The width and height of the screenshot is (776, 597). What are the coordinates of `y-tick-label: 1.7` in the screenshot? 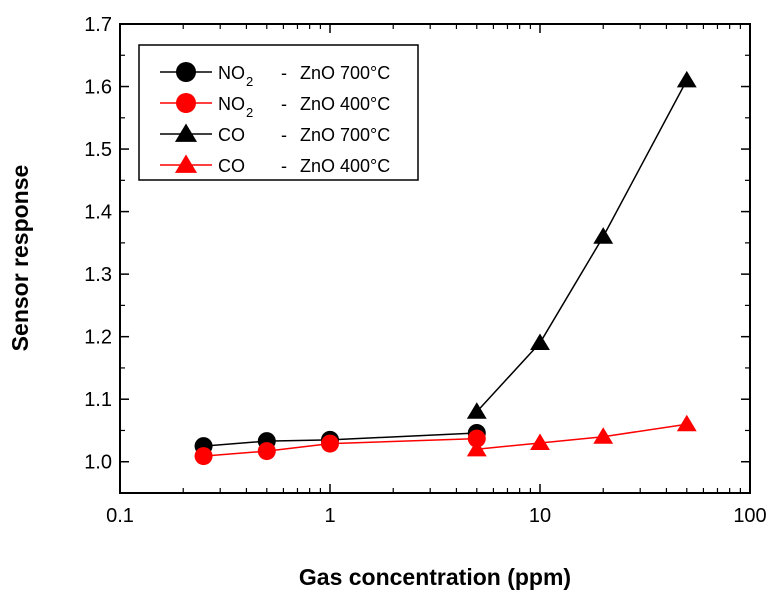 It's located at (98, 25).